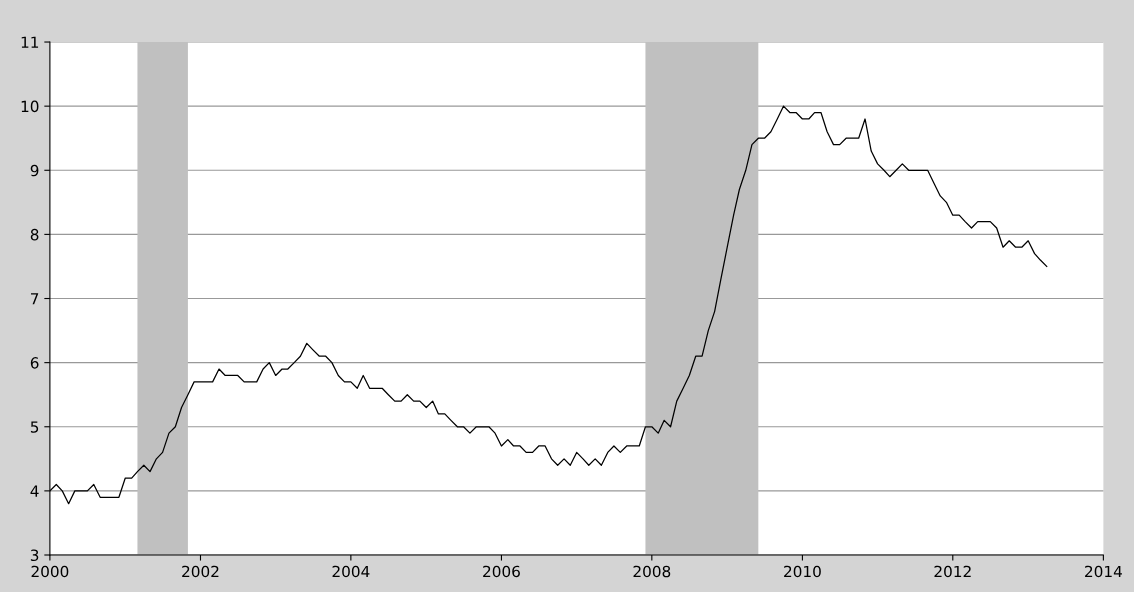 The width and height of the screenshot is (1134, 592). What do you see at coordinates (952, 571) in the screenshot?
I see `x-tick-label: 2012` at bounding box center [952, 571].